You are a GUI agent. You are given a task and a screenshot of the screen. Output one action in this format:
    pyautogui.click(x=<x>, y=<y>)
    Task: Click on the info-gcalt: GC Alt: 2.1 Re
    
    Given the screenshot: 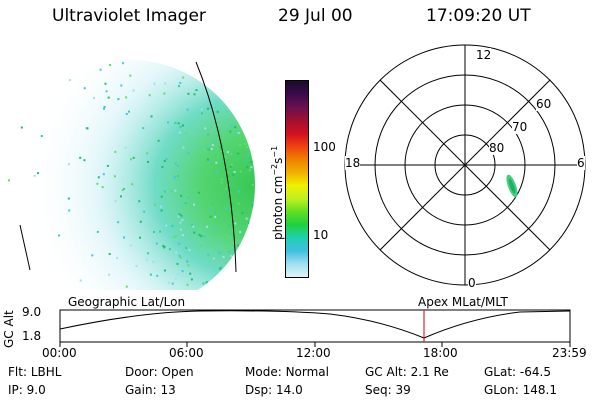 What is the action you would take?
    pyautogui.click(x=407, y=372)
    